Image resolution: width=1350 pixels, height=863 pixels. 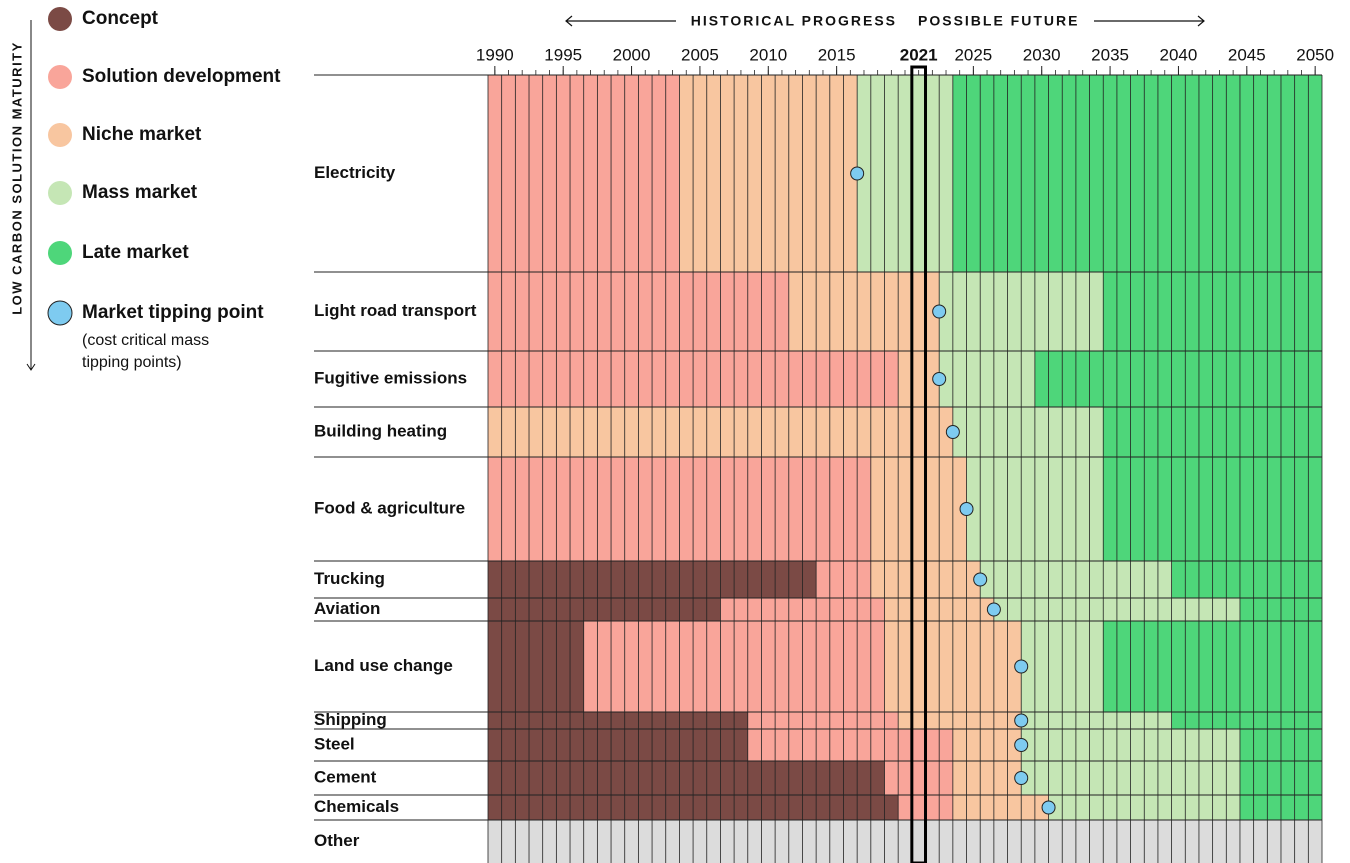 I want to click on arrow-right-head, so click(x=1201, y=21).